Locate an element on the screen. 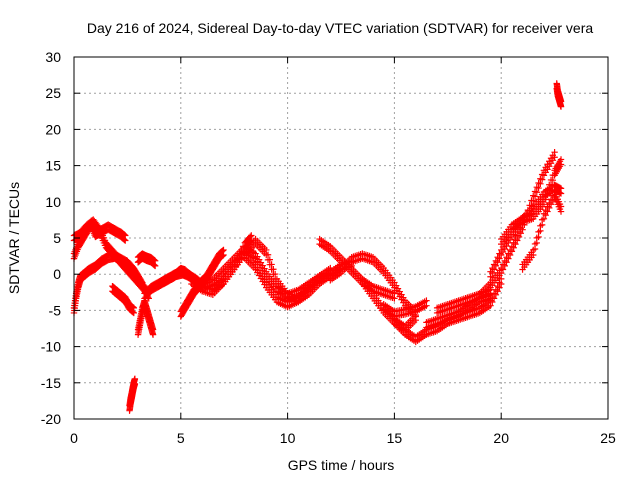 Image resolution: width=640 pixels, height=480 pixels. series-track-x is located at coordinates (531, 214).